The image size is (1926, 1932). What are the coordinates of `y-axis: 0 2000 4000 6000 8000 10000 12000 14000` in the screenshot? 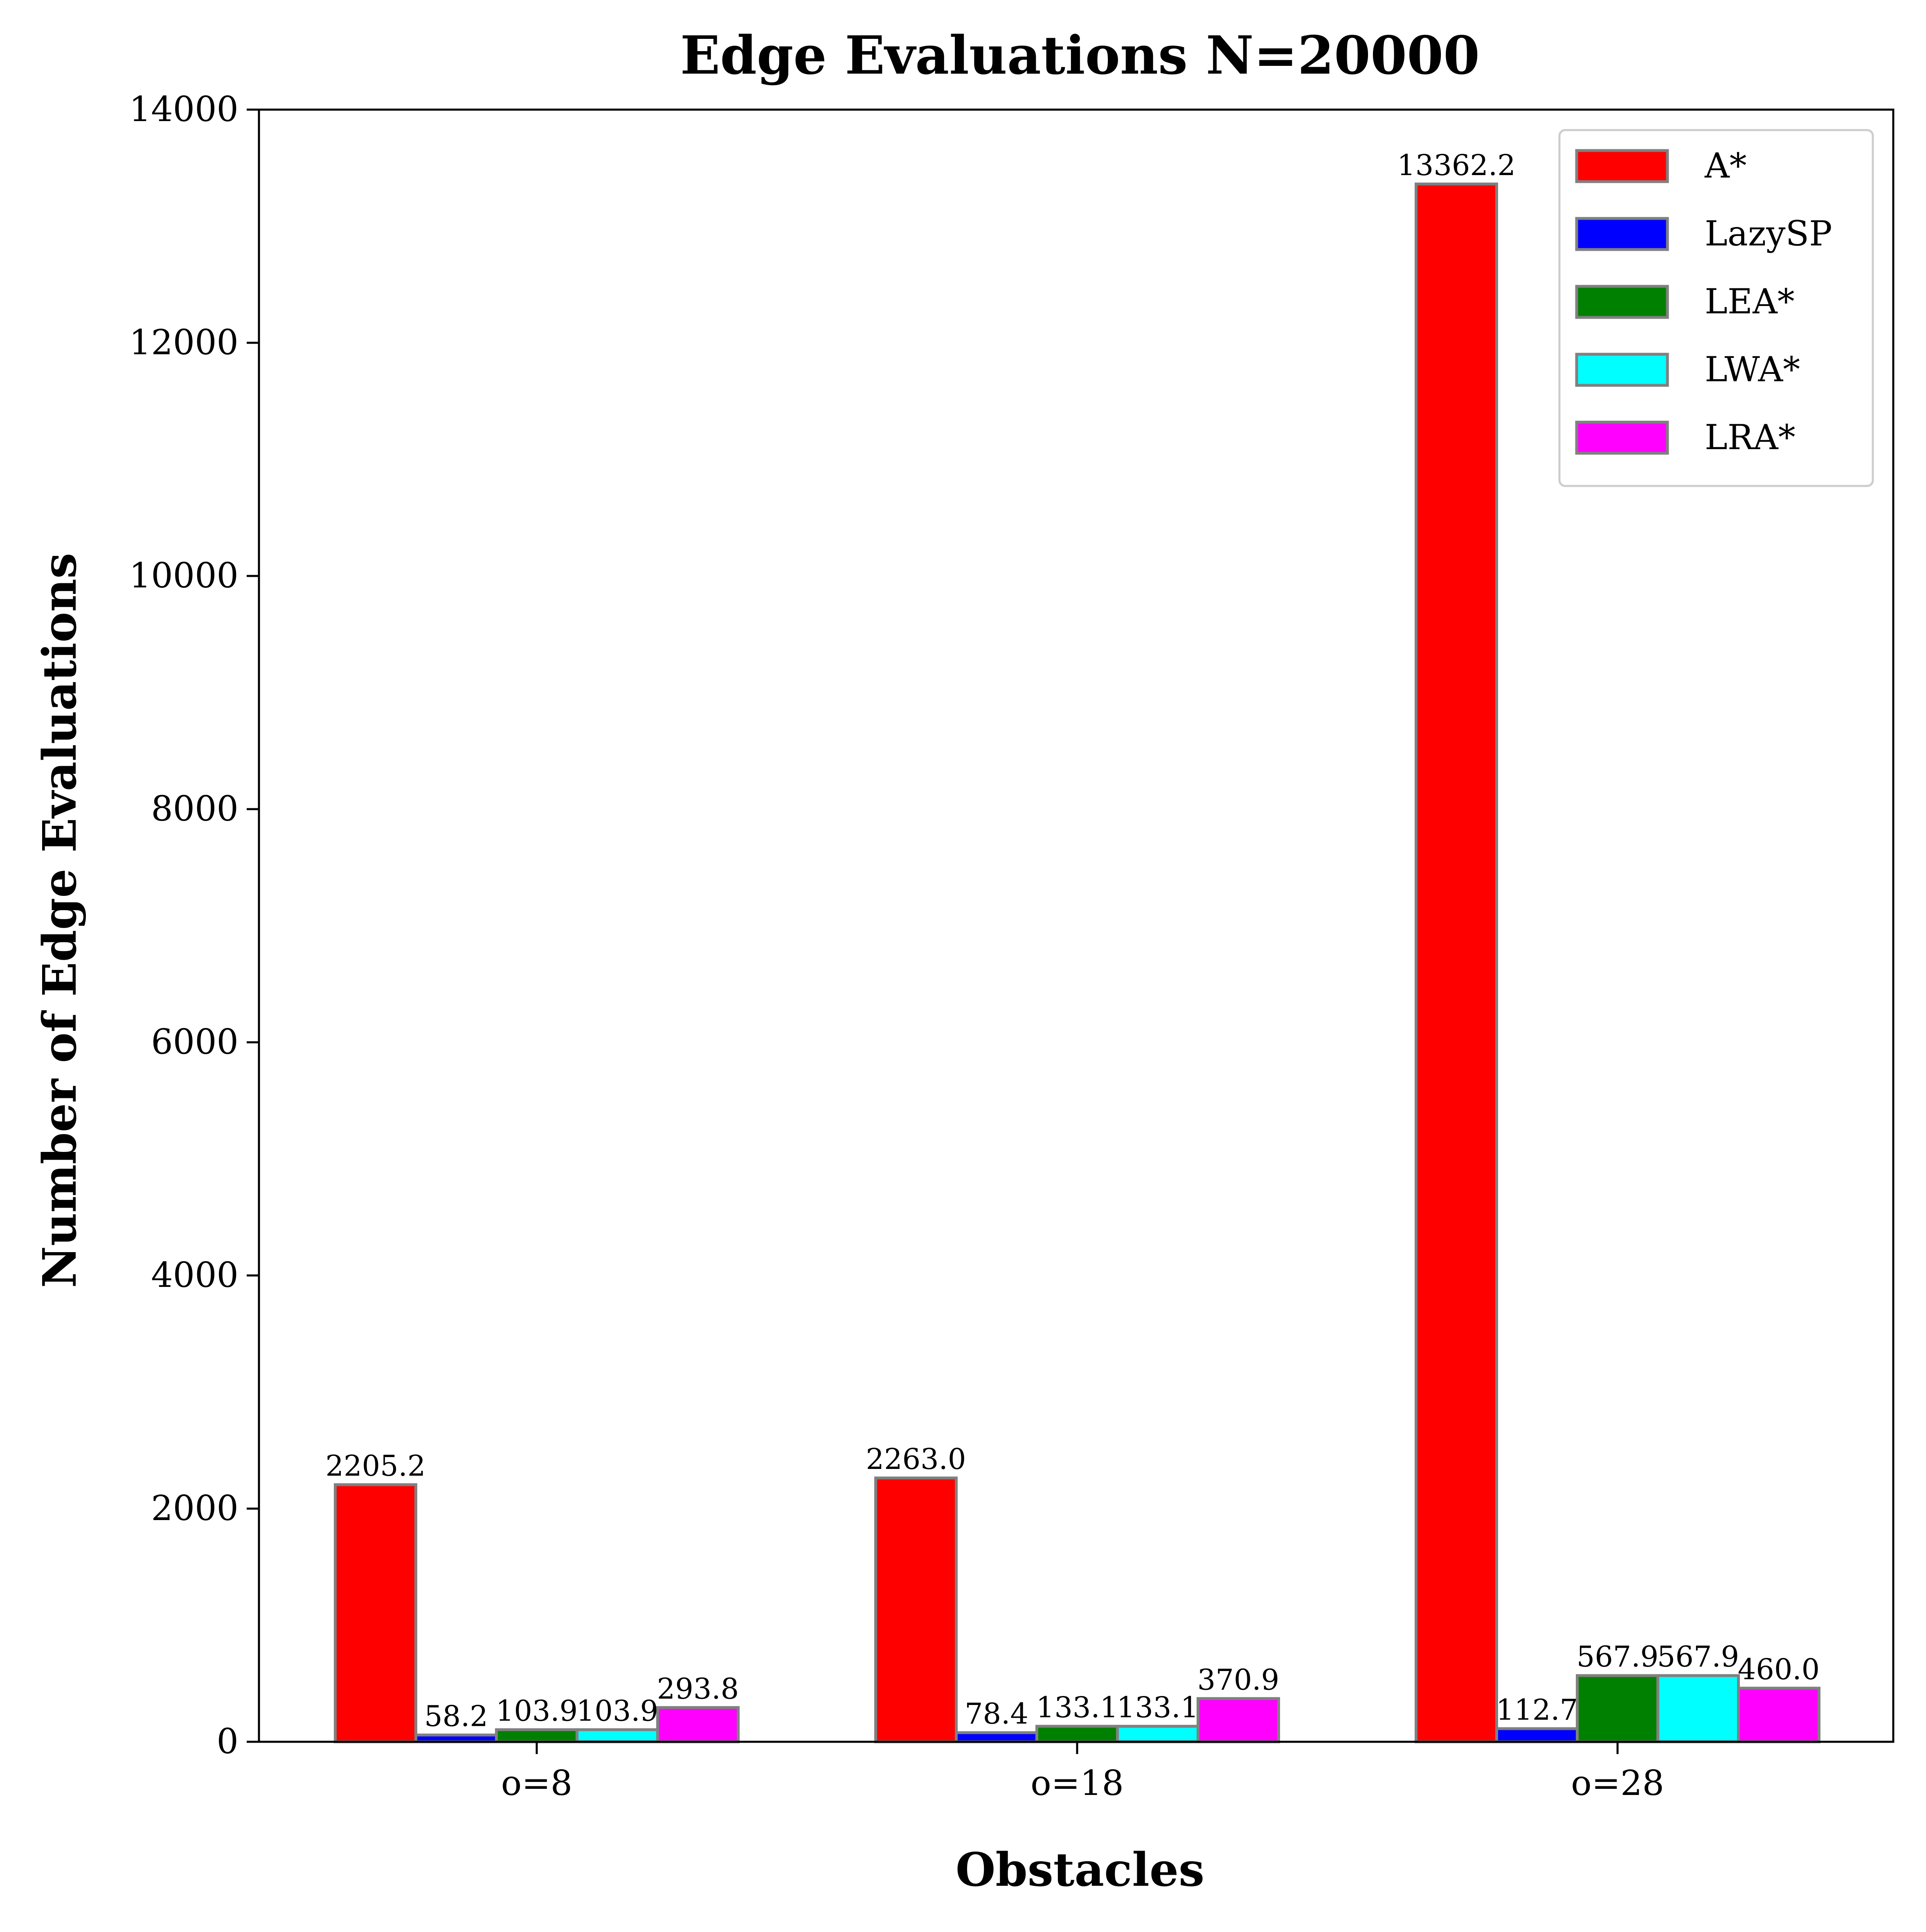 It's located at (194, 925).